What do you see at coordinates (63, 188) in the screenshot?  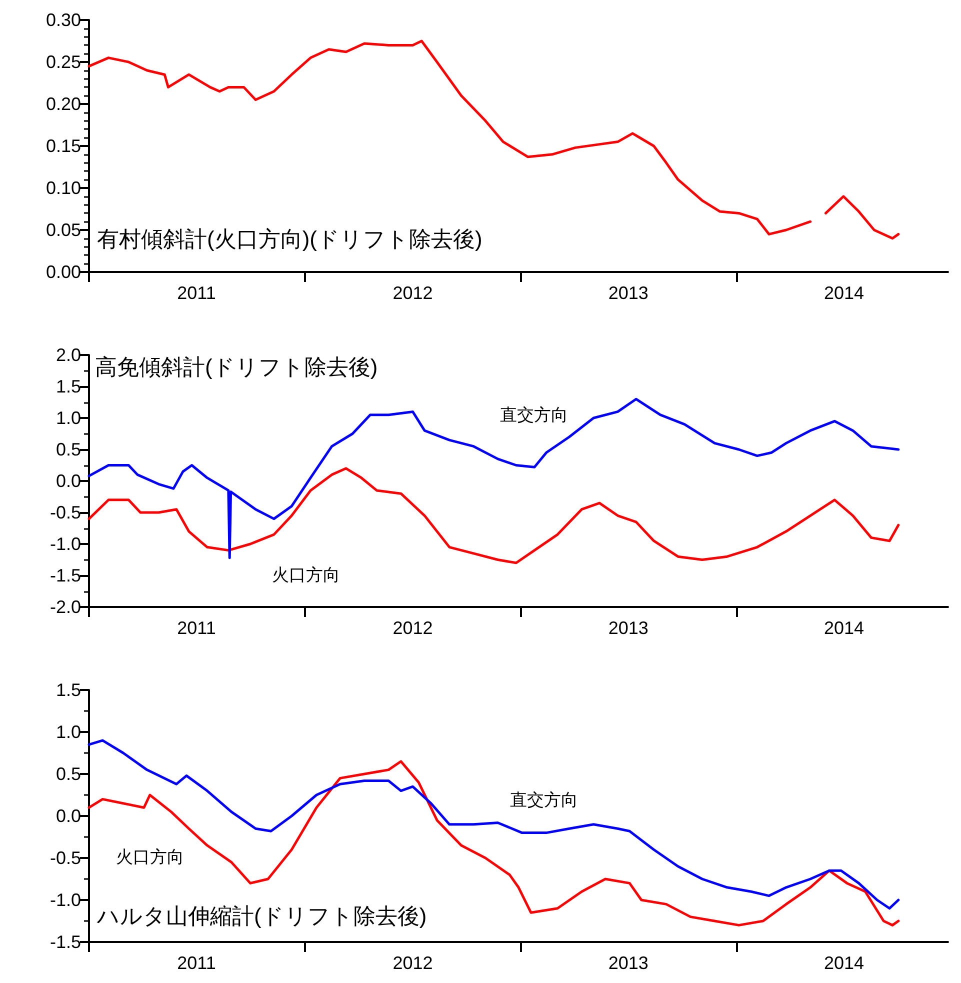 I see `y-tick-label: 0.10` at bounding box center [63, 188].